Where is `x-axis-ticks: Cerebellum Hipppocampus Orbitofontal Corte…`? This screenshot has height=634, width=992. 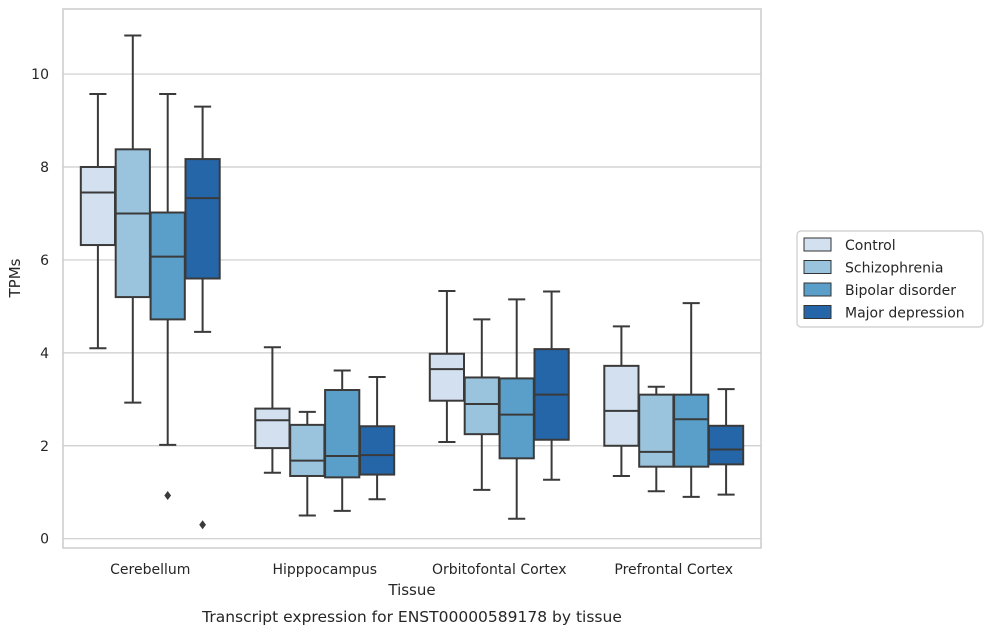 x-axis-ticks: Cerebellum Hipppocampus Orbitofontal Corte… is located at coordinates (421, 570).